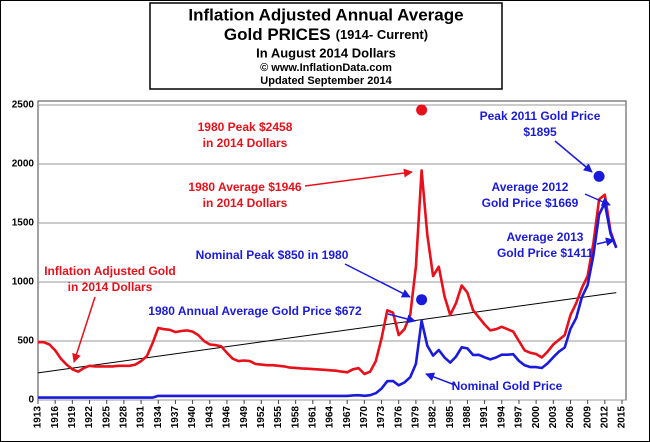  What do you see at coordinates (416, 417) in the screenshot?
I see `x-tick-label: 1979` at bounding box center [416, 417].